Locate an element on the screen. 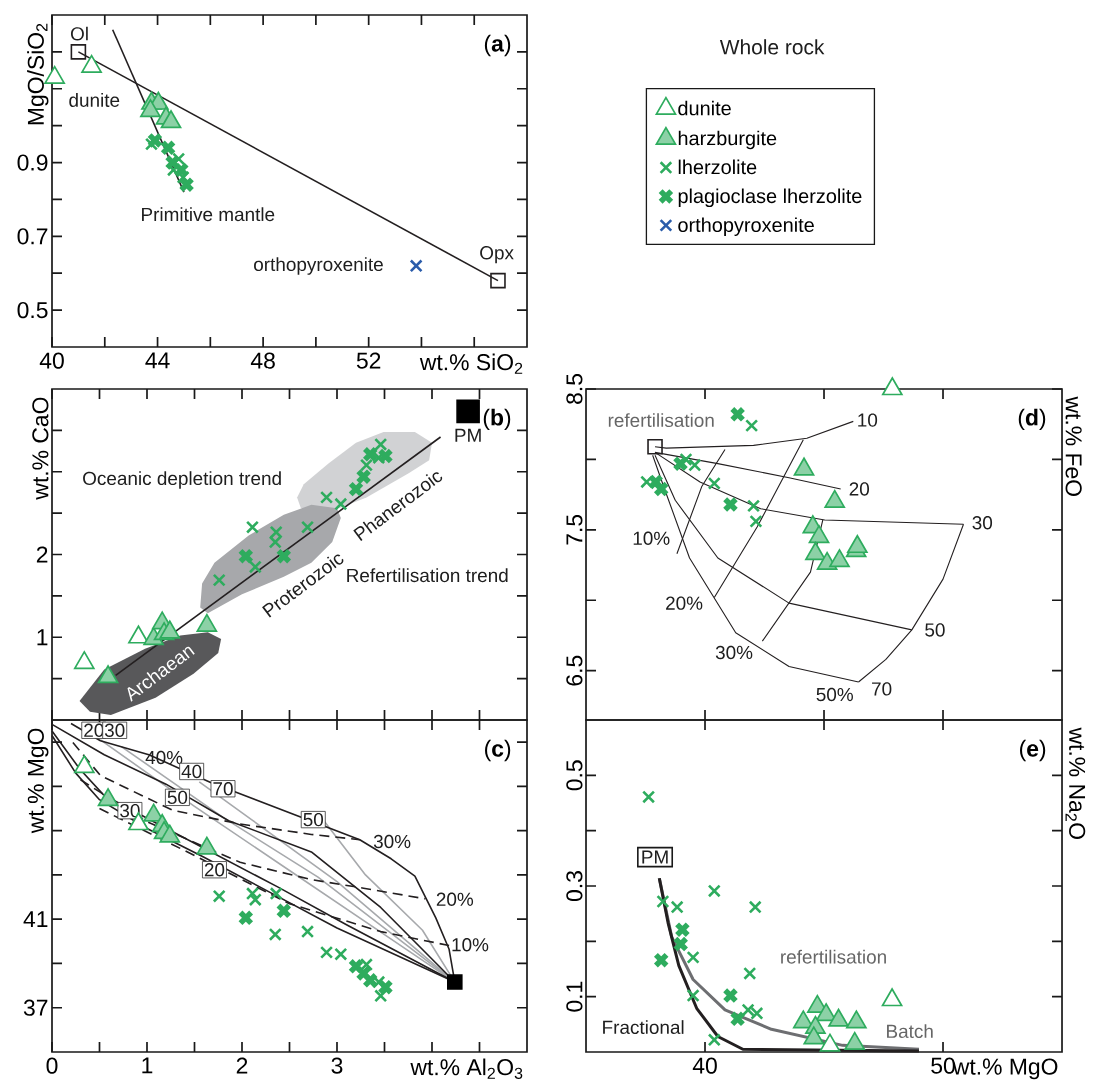 This screenshot has height=1084, width=1095. x-tick-label: 50 is located at coordinates (943, 1065).